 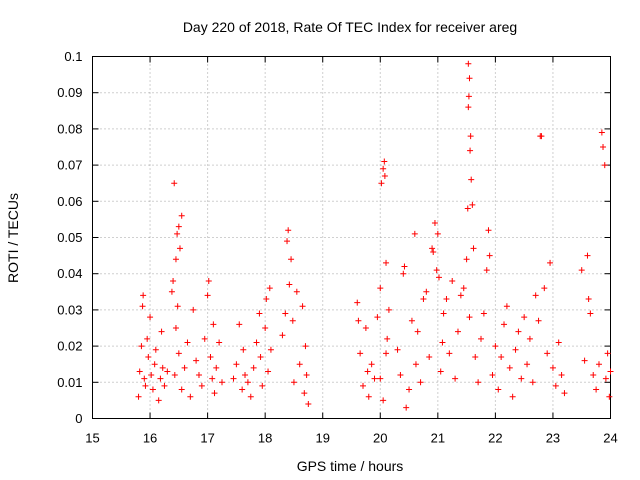 What do you see at coordinates (150, 438) in the screenshot?
I see `x-tick-label: 16` at bounding box center [150, 438].